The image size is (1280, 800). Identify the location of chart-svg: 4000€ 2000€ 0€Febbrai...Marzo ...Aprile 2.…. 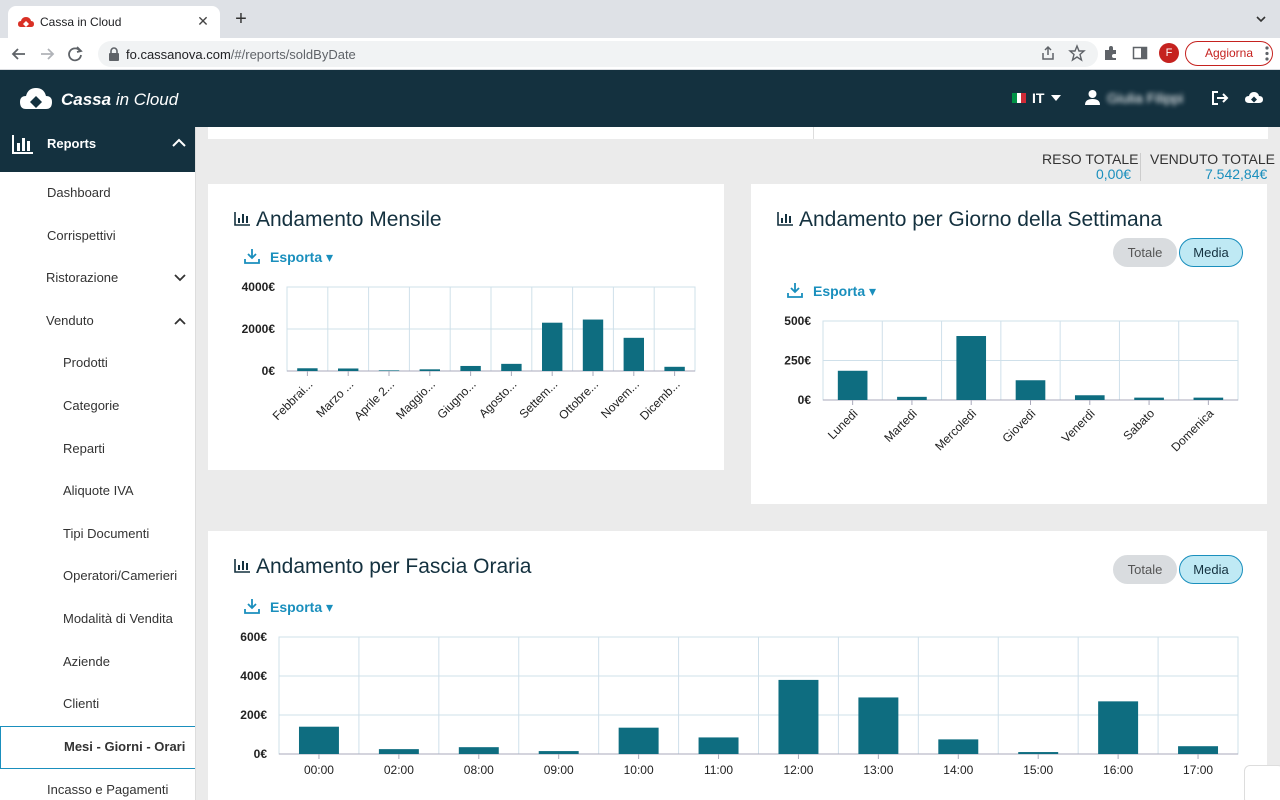
(469, 351).